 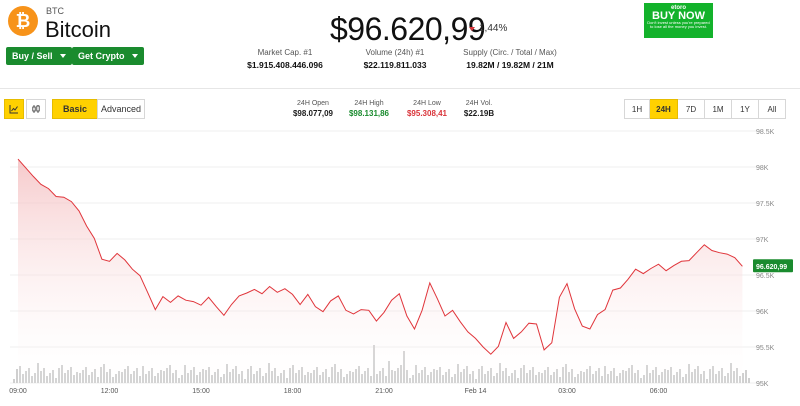 I want to click on y-tick-label: 96K, so click(x=762, y=312).